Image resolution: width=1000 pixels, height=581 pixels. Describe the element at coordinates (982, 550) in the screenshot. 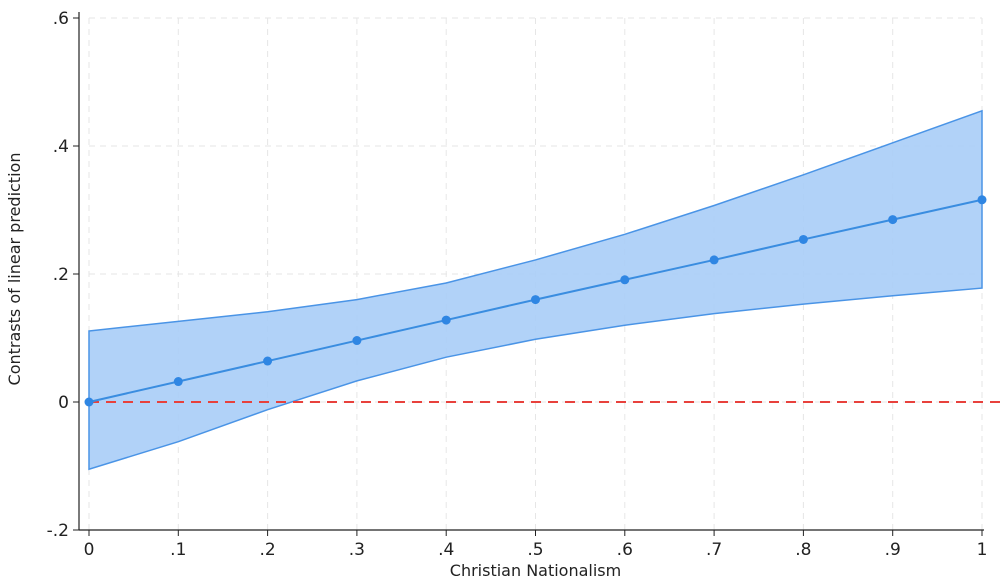

I see `x-tick-label: 1` at that location.